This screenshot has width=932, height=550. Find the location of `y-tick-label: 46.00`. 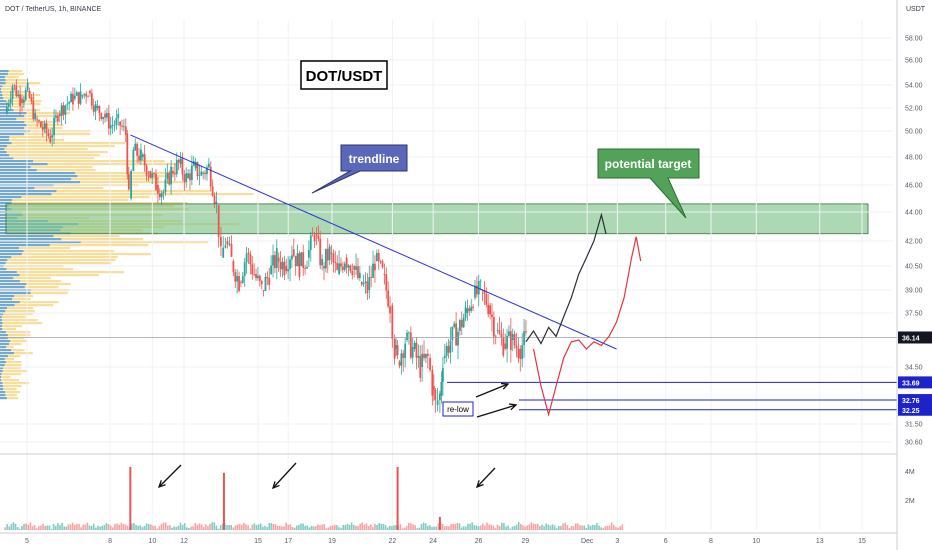

y-tick-label: 46.00 is located at coordinates (914, 186).